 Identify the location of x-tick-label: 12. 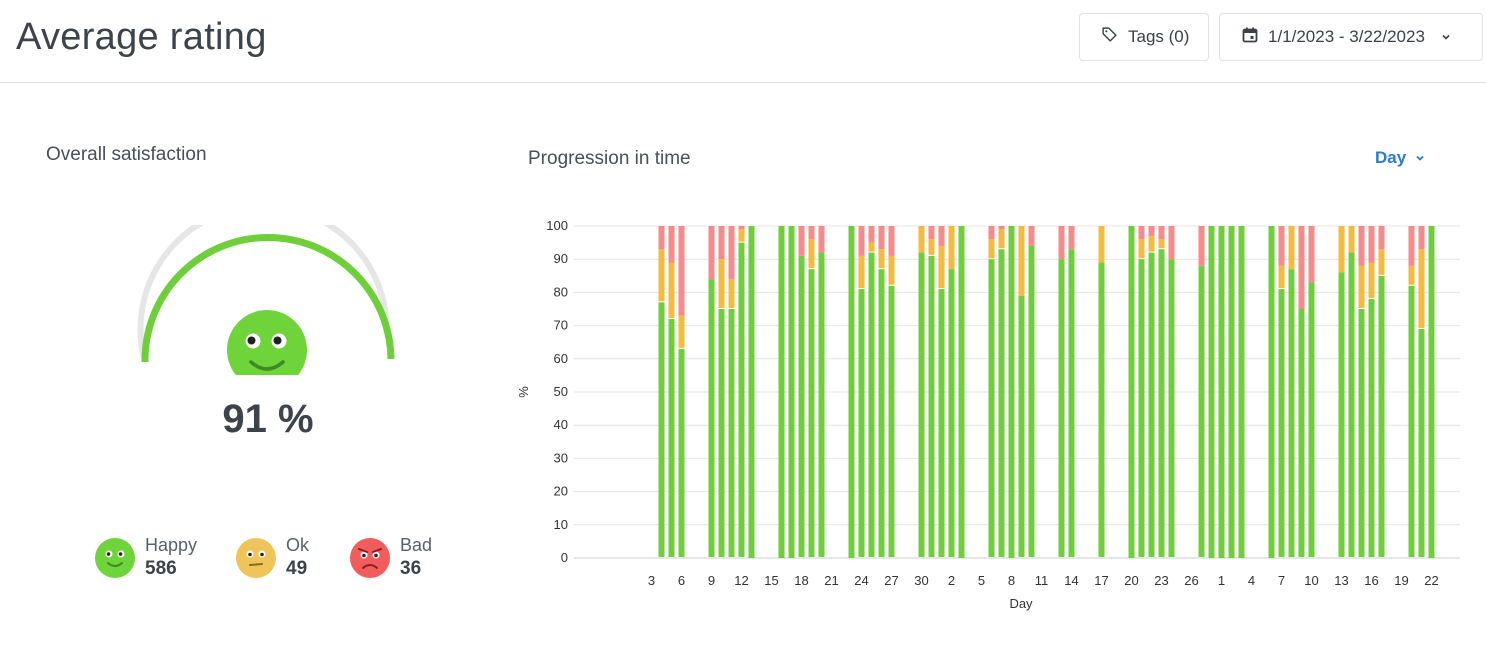
(741, 580).